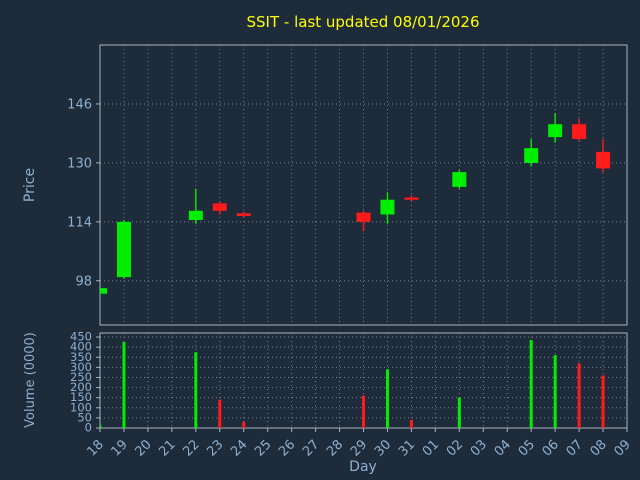 This screenshot has width=640, height=480. Describe the element at coordinates (81, 337) in the screenshot. I see `volume-tick-label-450: 450` at that location.